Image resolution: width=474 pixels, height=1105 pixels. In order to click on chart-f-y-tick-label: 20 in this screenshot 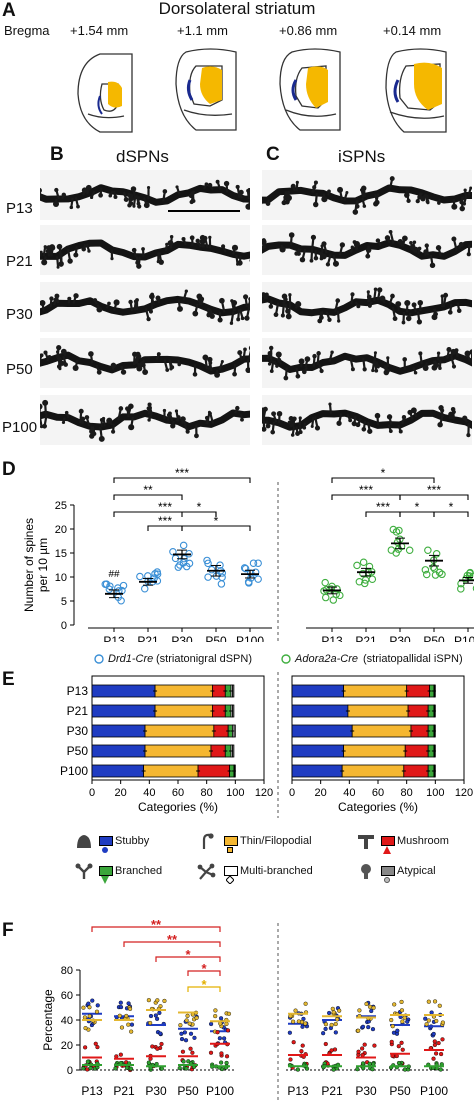, I will do `click(67, 1046)`.